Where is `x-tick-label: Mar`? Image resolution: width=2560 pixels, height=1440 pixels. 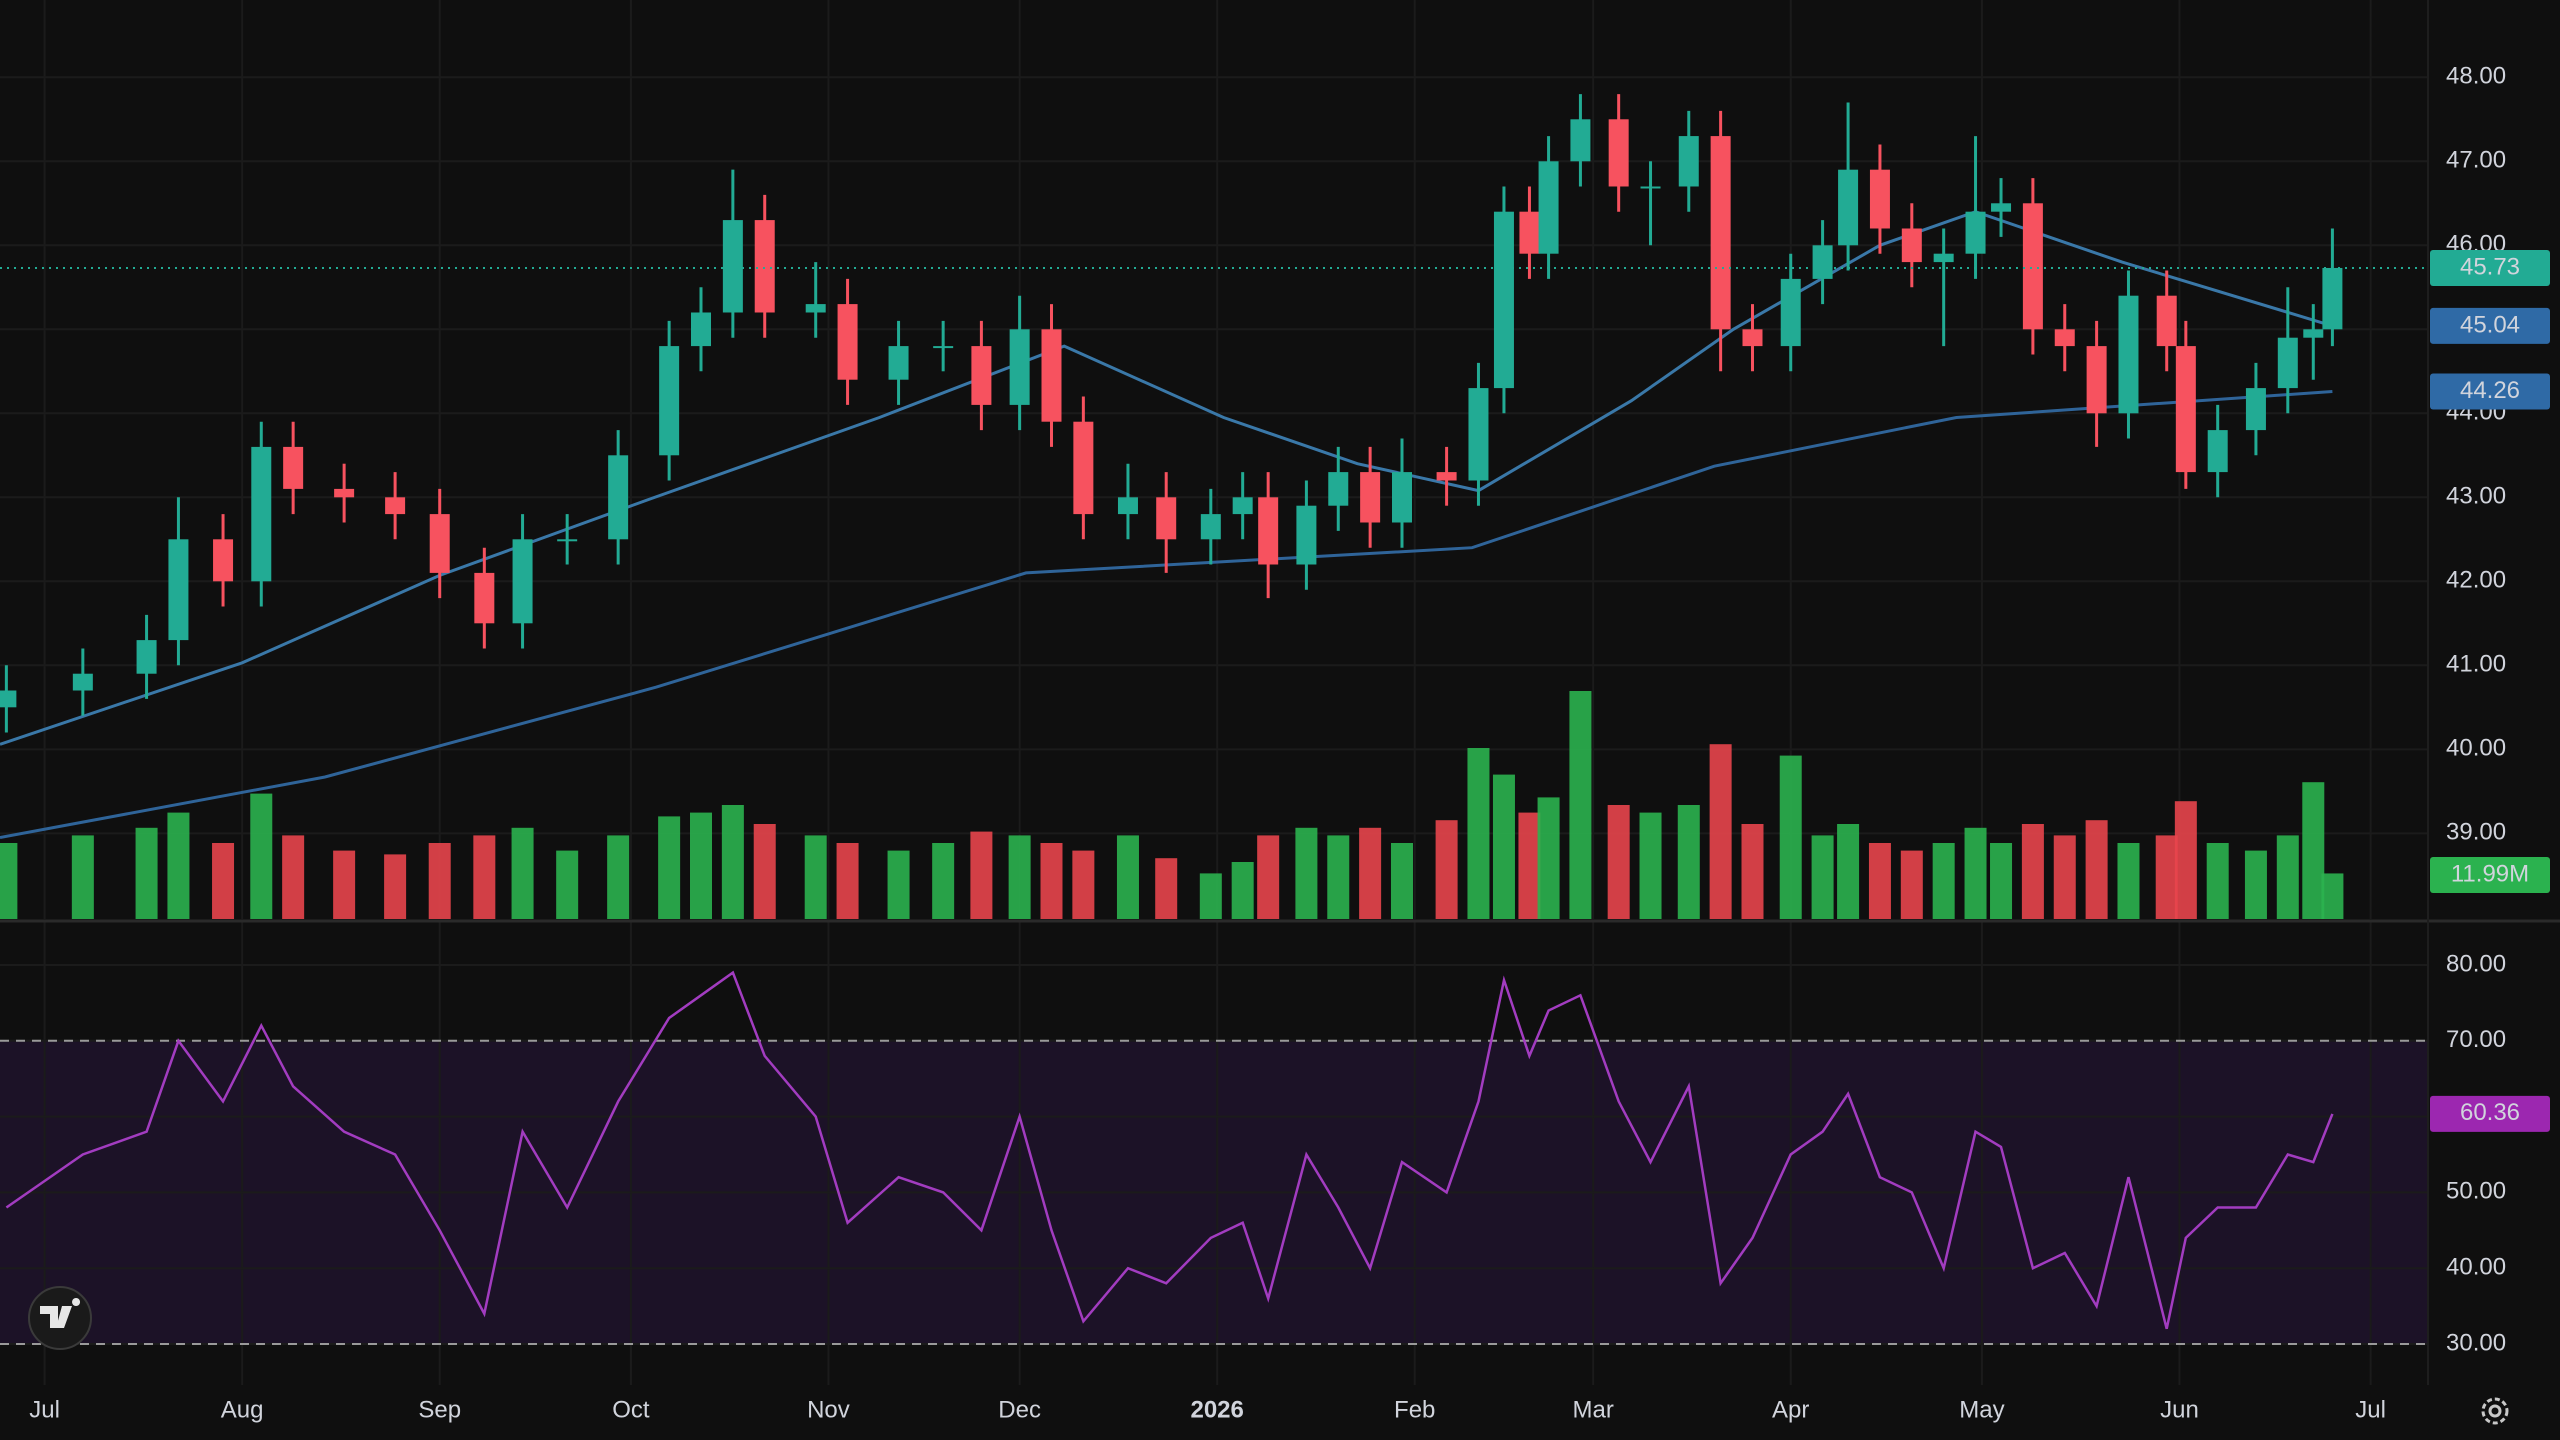
x-tick-label: Mar is located at coordinates (1593, 1409).